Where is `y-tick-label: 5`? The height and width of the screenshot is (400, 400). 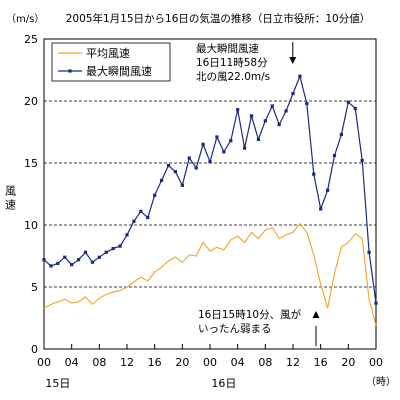
y-tick-label: 5 is located at coordinates (34, 287).